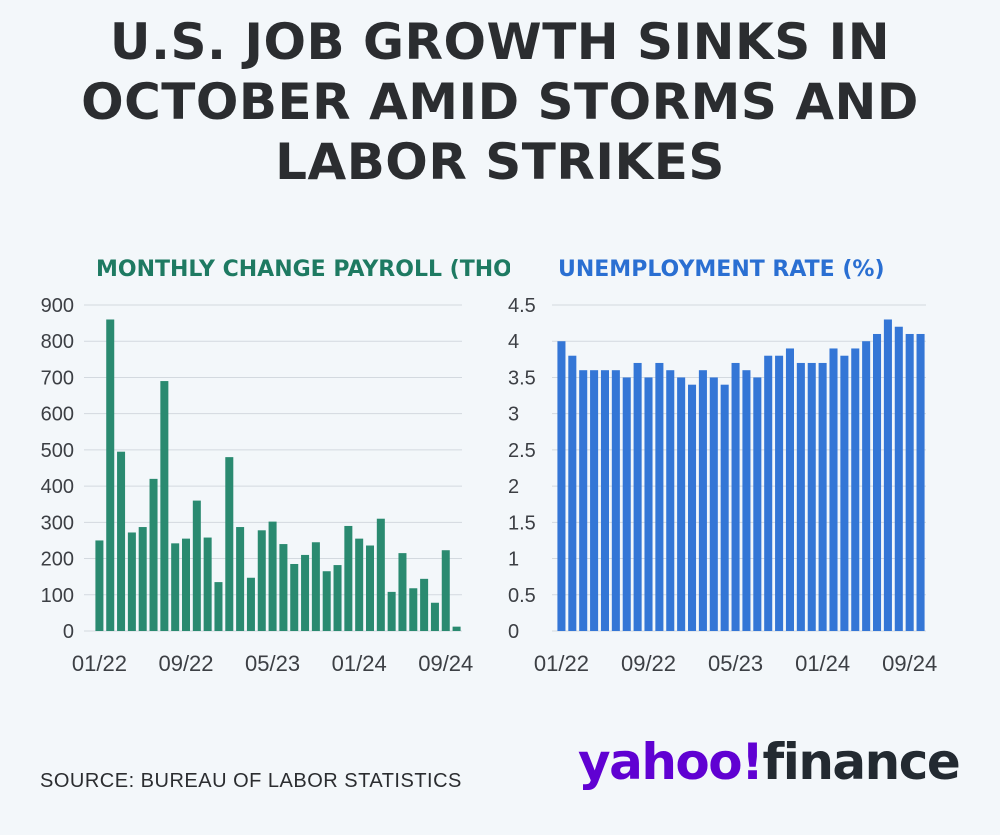  What do you see at coordinates (513, 415) in the screenshot?
I see `y-tick-label: 3` at bounding box center [513, 415].